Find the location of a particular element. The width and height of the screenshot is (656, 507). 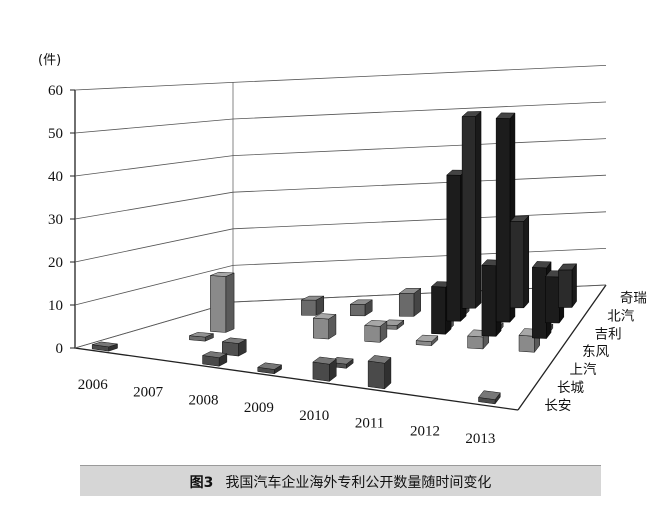

depth-label: 上汽 is located at coordinates (584, 370).